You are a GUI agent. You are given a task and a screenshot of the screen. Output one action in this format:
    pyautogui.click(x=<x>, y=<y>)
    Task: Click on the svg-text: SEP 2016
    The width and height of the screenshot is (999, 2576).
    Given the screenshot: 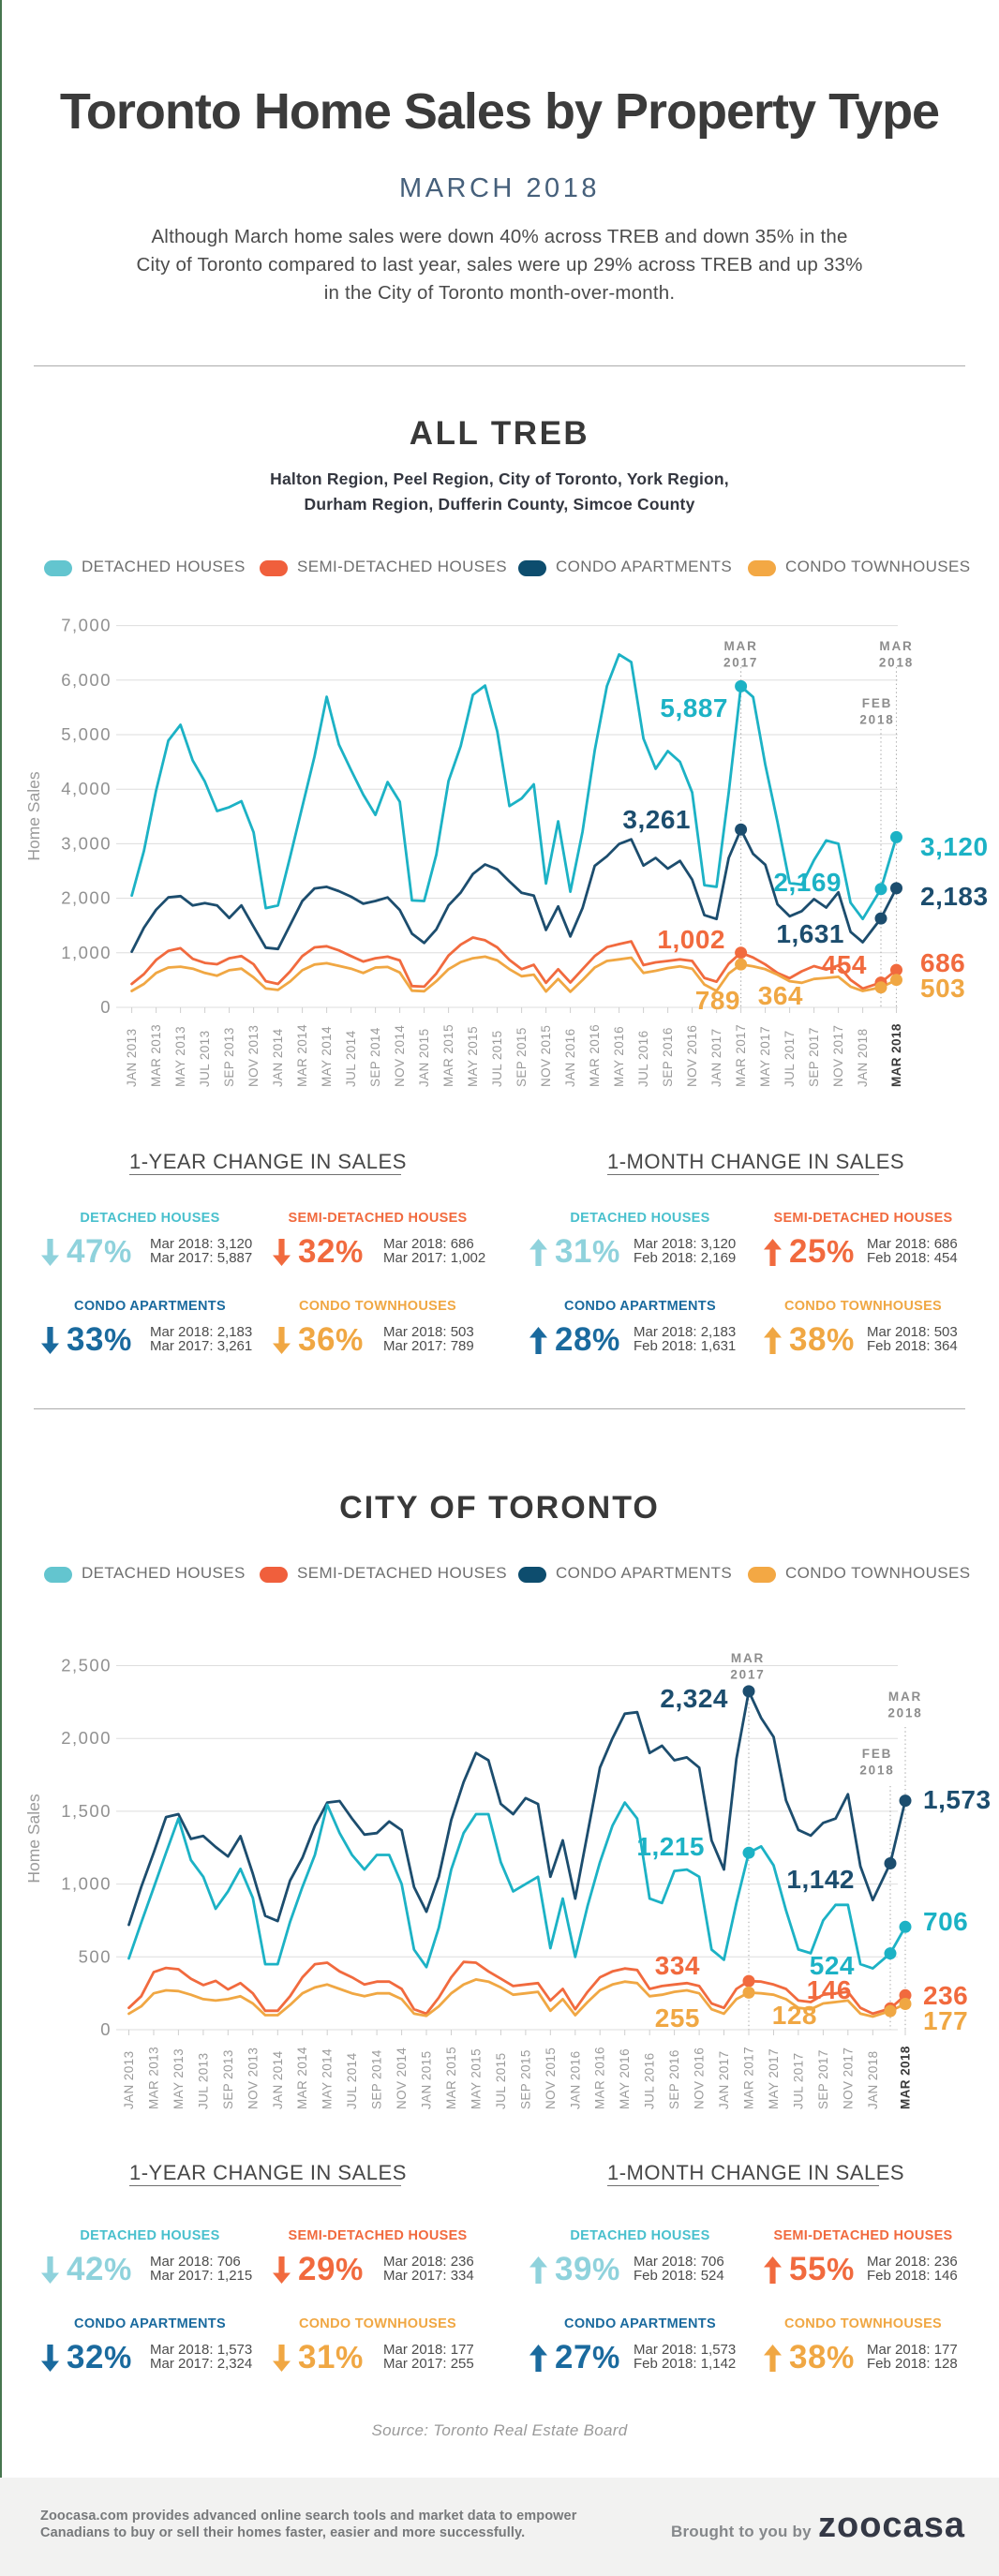 What is the action you would take?
    pyautogui.click(x=674, y=2079)
    